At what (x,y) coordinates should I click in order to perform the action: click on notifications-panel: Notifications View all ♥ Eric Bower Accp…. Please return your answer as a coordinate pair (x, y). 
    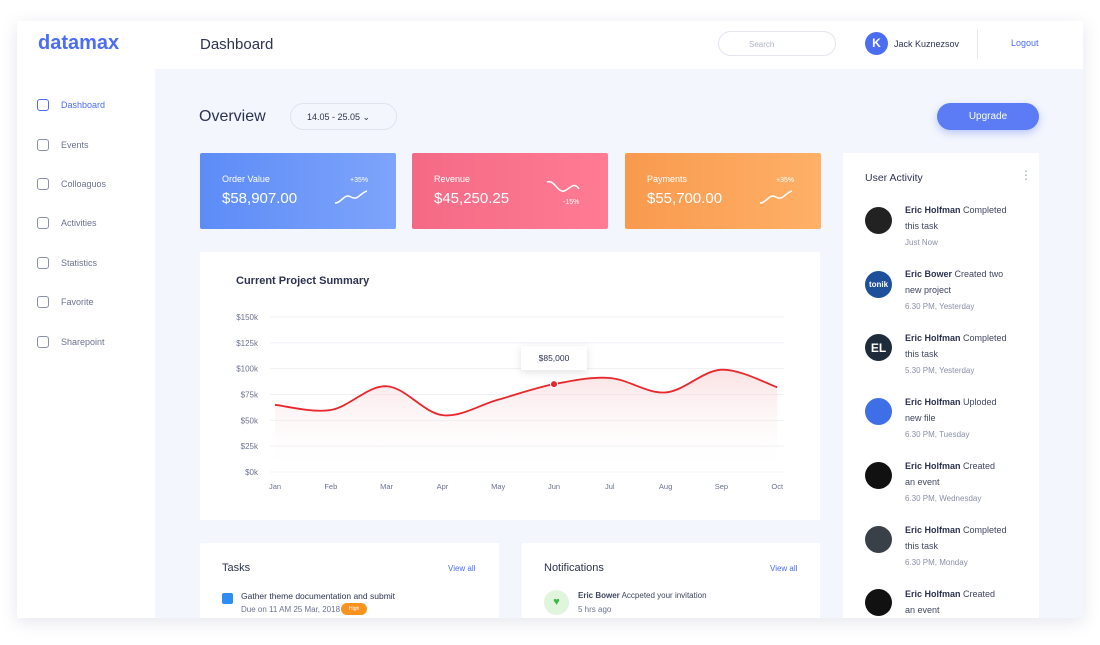
    Looking at the image, I should click on (671, 580).